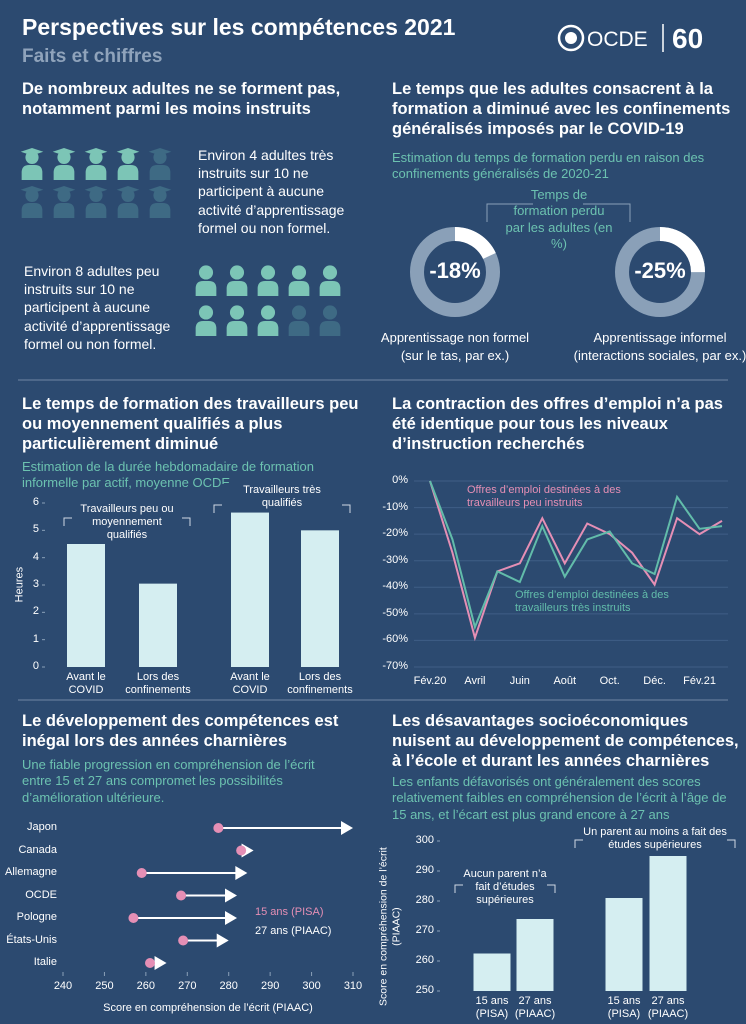 The image size is (746, 1024). What do you see at coordinates (35, 502) in the screenshot?
I see `y-tick-label: 6` at bounding box center [35, 502].